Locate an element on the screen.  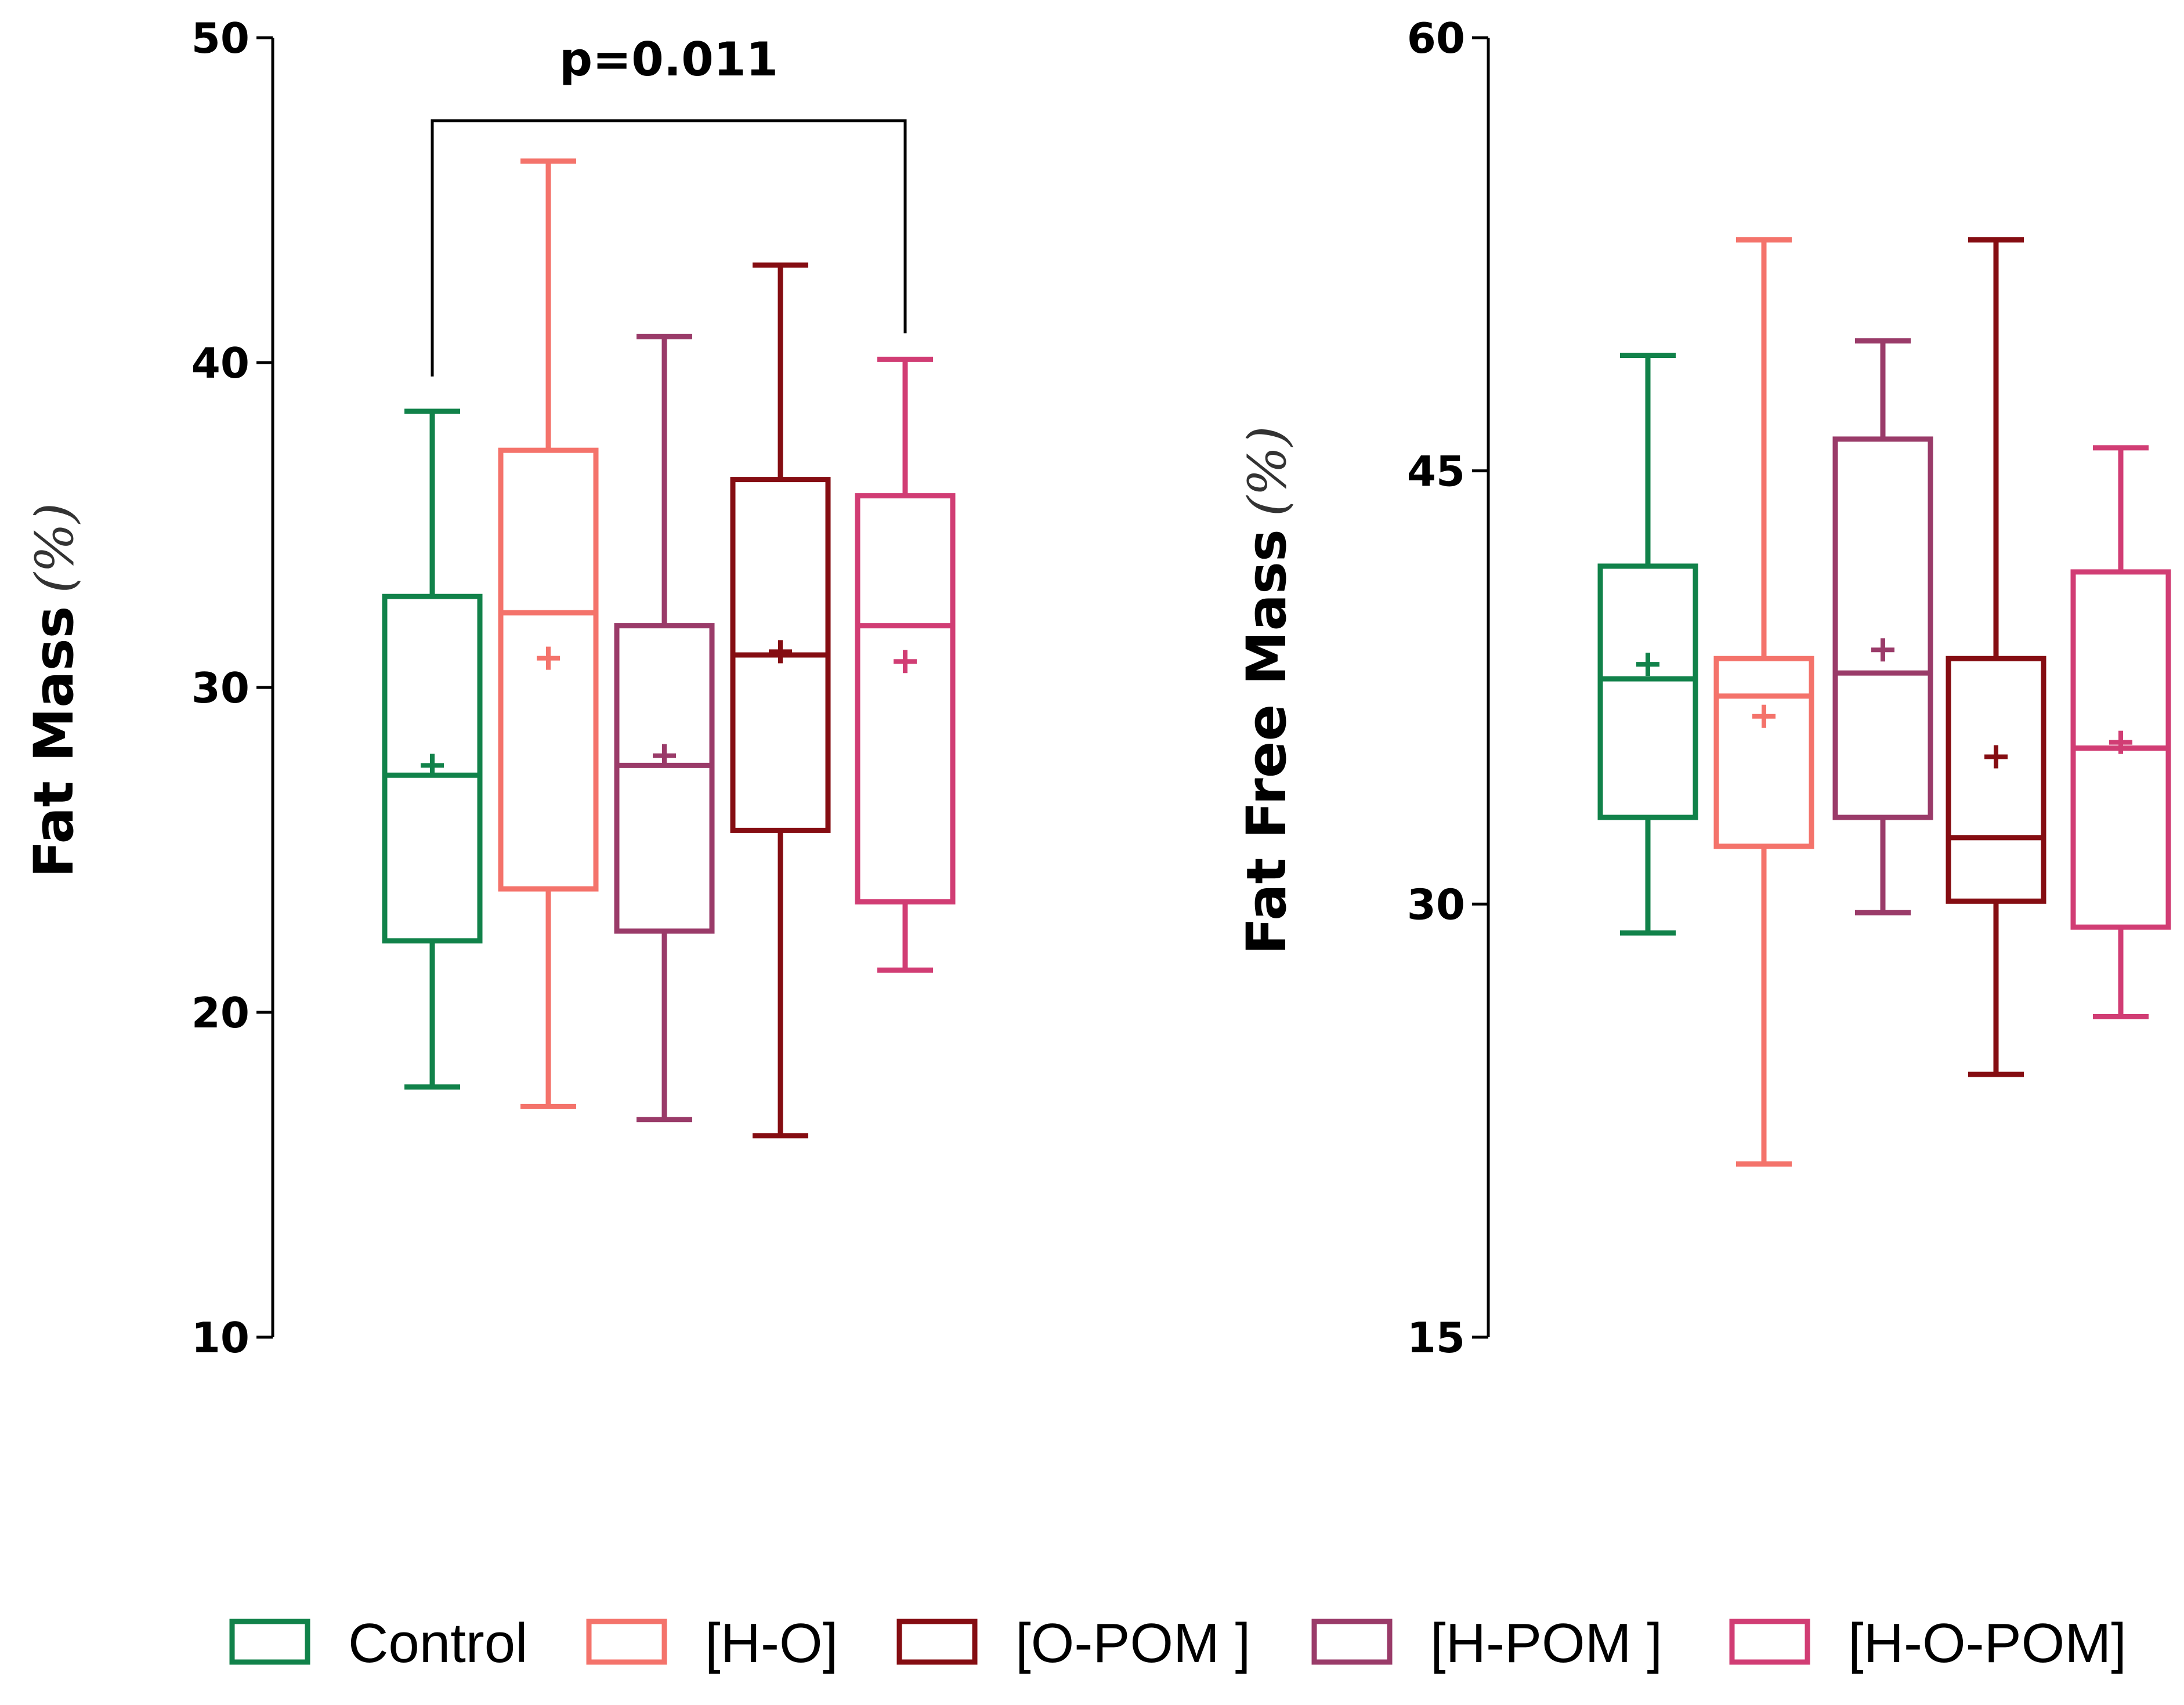
fat-mass-axis-unit: (%) is located at coordinates (54, 548).